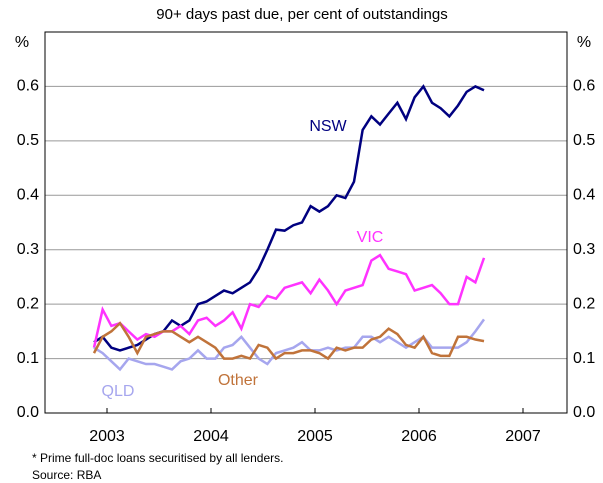  What do you see at coordinates (238, 380) in the screenshot?
I see `series-label: Other` at bounding box center [238, 380].